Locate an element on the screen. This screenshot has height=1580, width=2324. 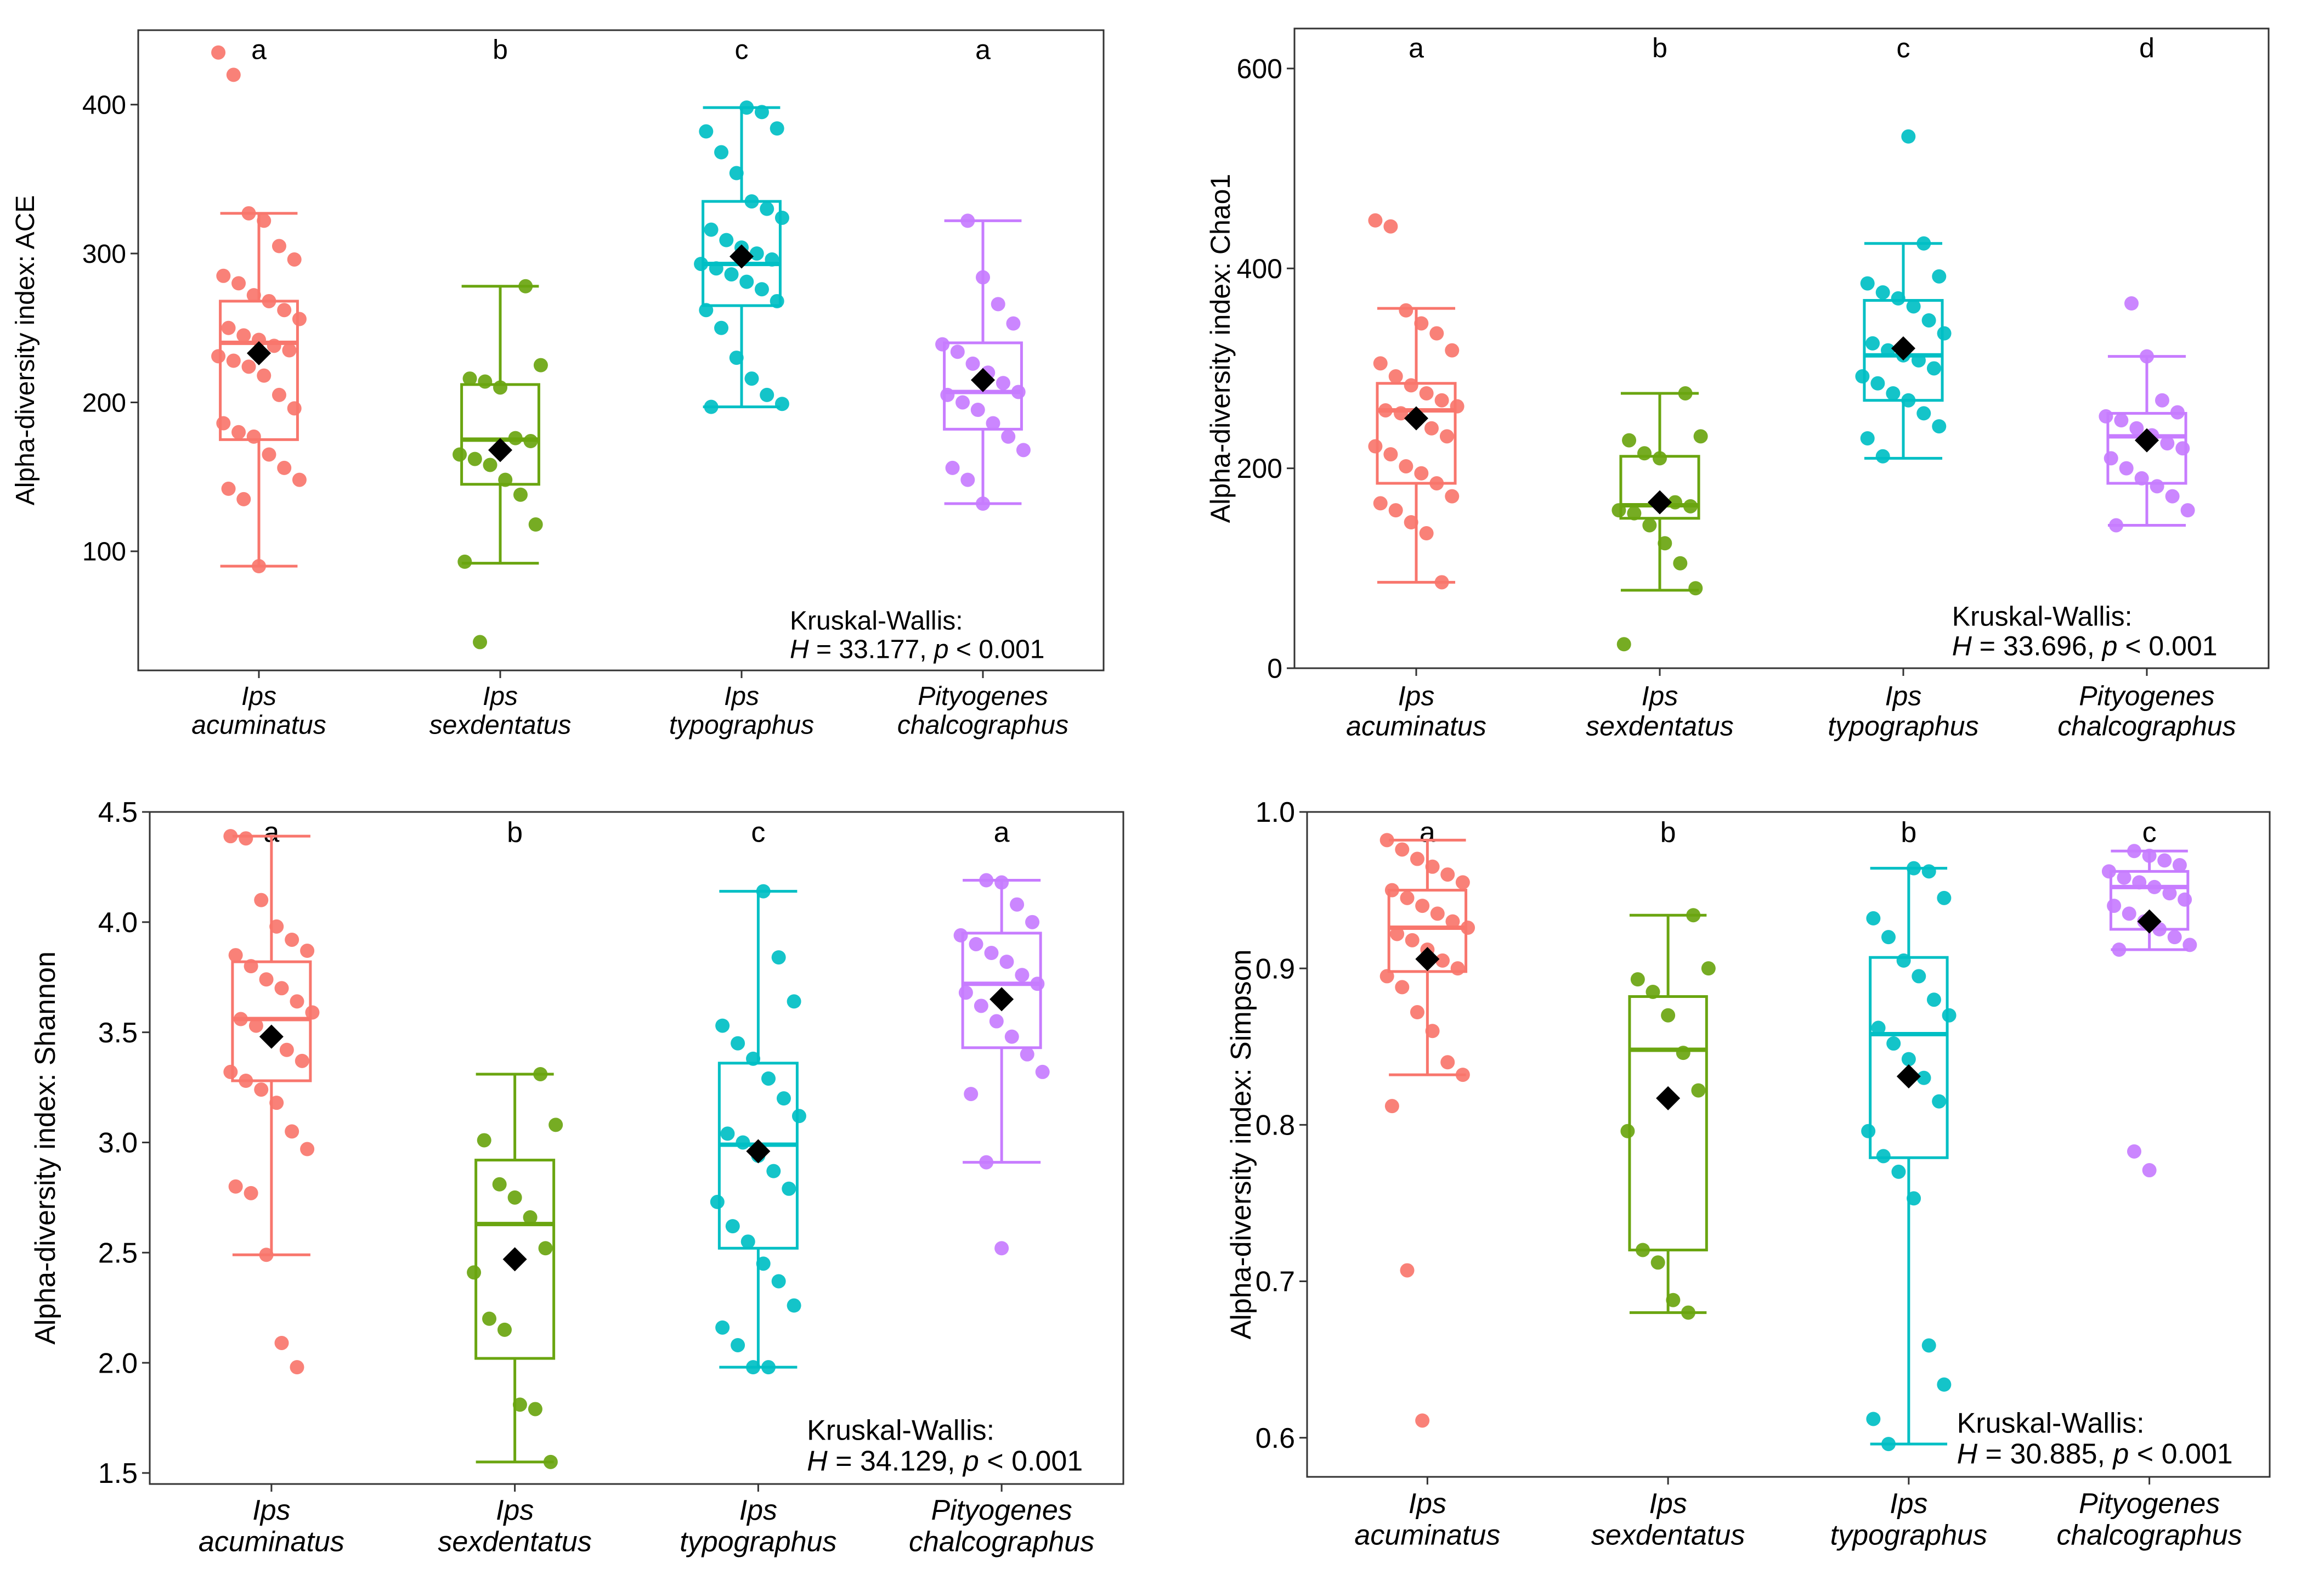
x-tick-label-species: sexdentatus is located at coordinates (1660, 727).